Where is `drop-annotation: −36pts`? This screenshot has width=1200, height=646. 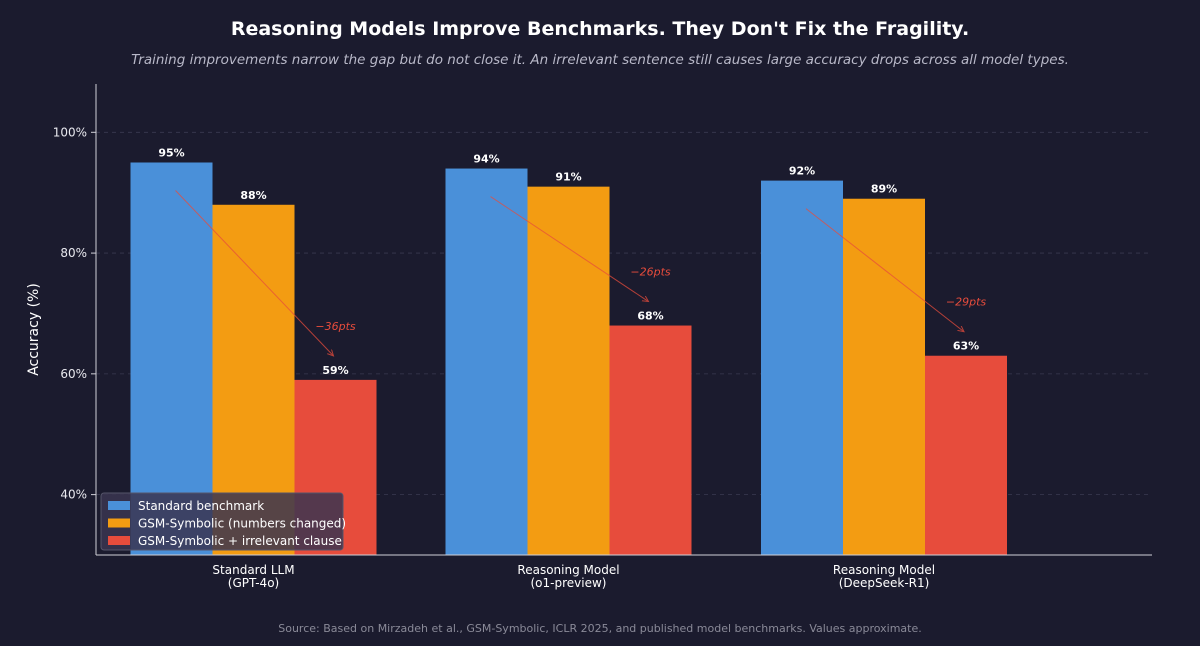 drop-annotation: −36pts is located at coordinates (335, 326).